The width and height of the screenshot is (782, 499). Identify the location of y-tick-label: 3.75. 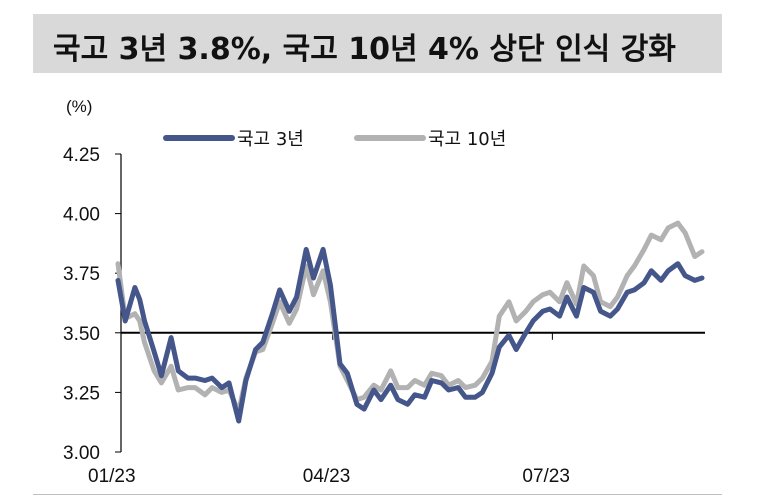
(81, 274).